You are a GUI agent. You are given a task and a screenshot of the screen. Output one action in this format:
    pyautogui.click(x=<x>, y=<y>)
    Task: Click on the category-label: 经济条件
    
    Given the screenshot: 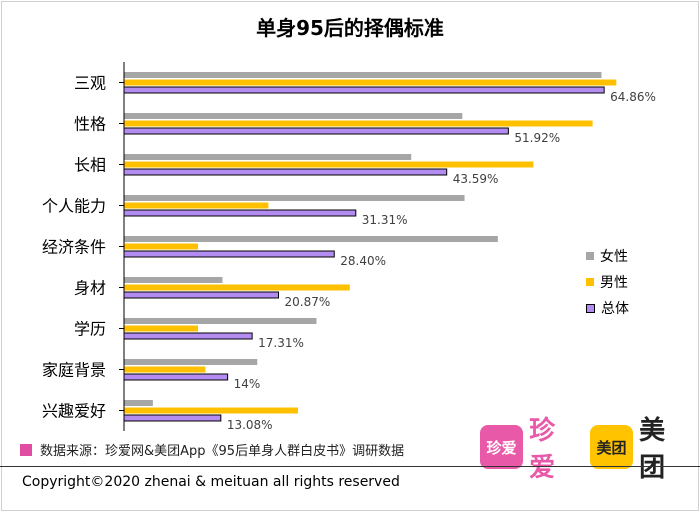 What is the action you would take?
    pyautogui.click(x=74, y=247)
    